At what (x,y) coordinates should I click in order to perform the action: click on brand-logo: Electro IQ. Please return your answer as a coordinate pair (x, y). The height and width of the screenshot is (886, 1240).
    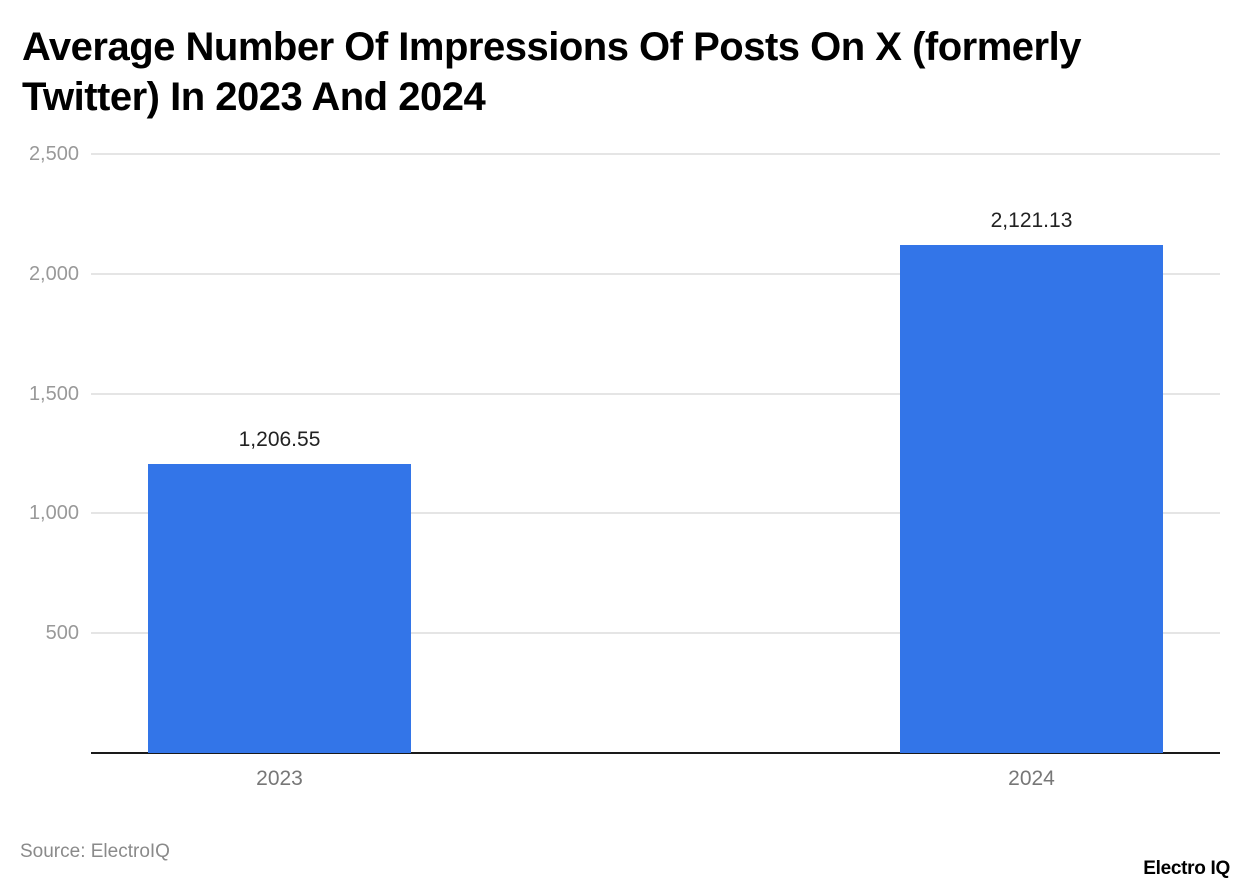
    Looking at the image, I should click on (1186, 868).